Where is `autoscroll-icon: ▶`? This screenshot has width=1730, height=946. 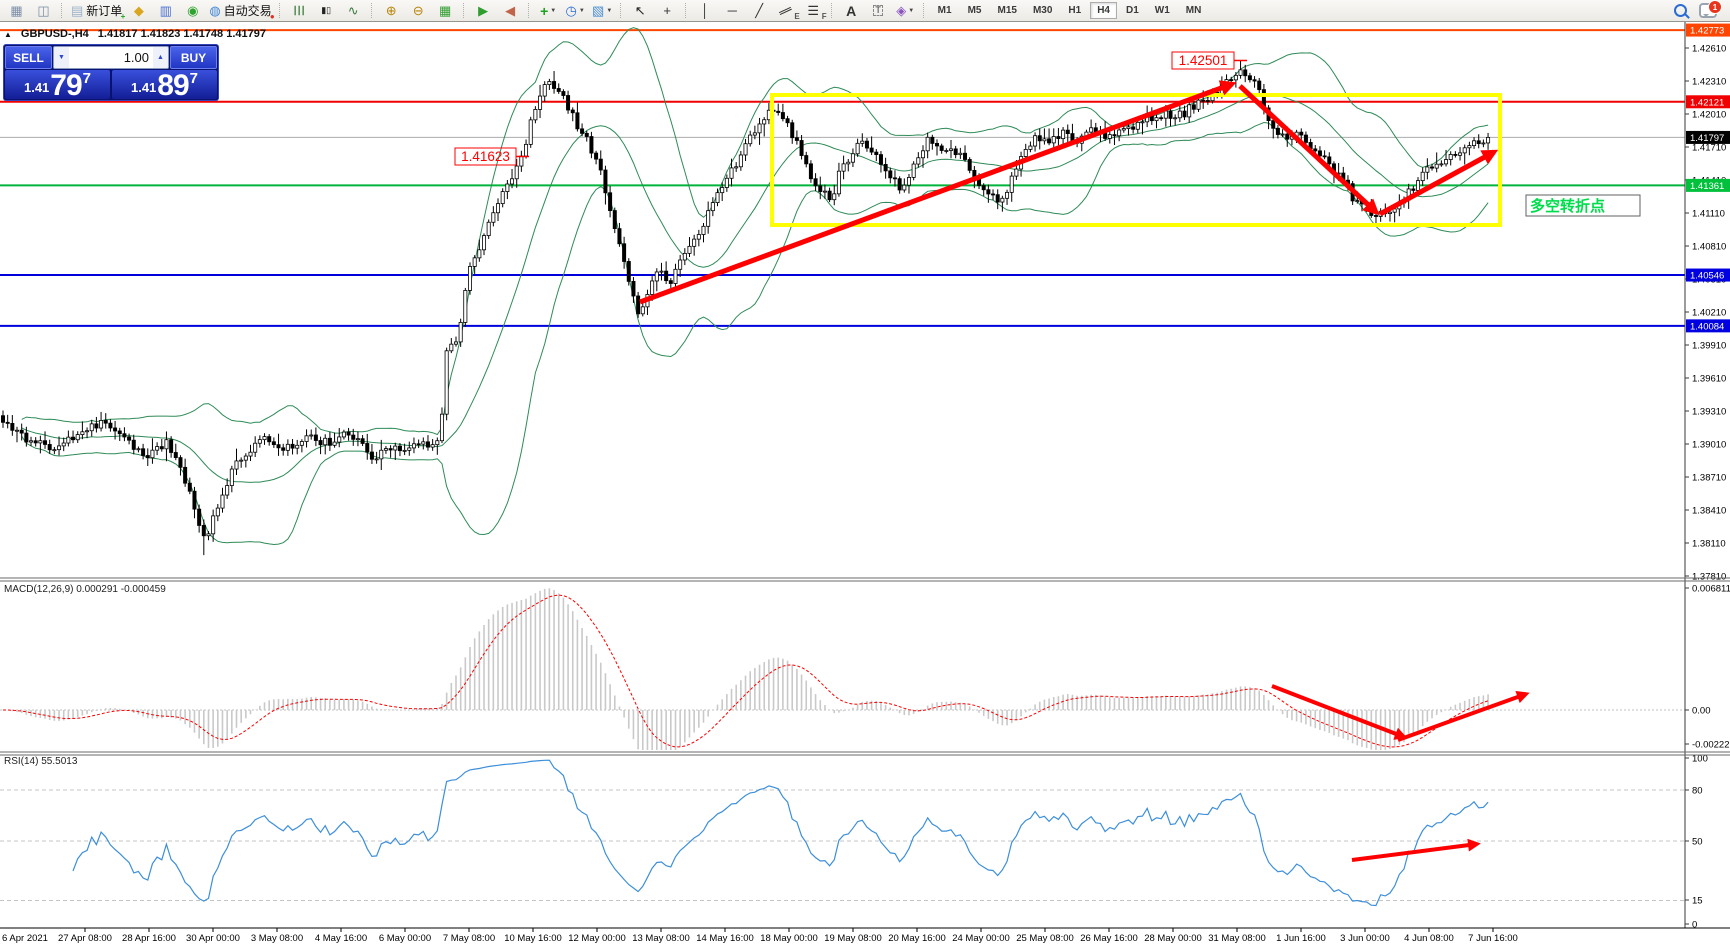 autoscroll-icon: ▶ is located at coordinates (483, 10).